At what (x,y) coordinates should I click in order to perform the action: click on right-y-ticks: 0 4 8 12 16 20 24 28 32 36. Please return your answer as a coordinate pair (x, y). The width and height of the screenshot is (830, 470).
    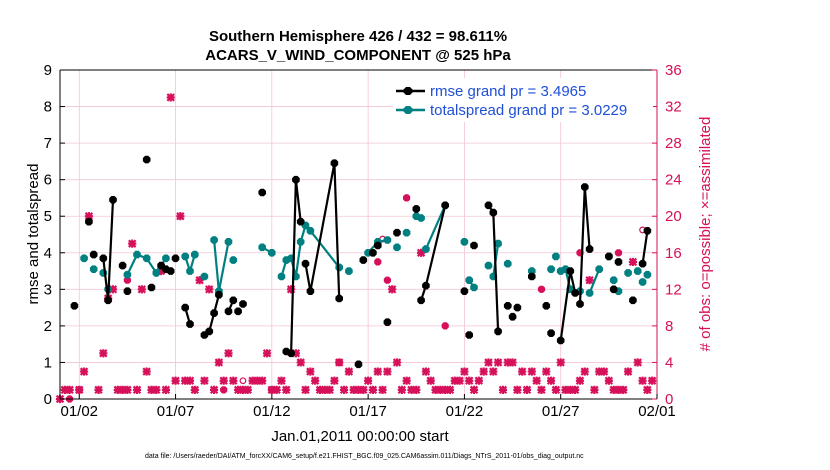
    Looking at the image, I should click on (667, 235).